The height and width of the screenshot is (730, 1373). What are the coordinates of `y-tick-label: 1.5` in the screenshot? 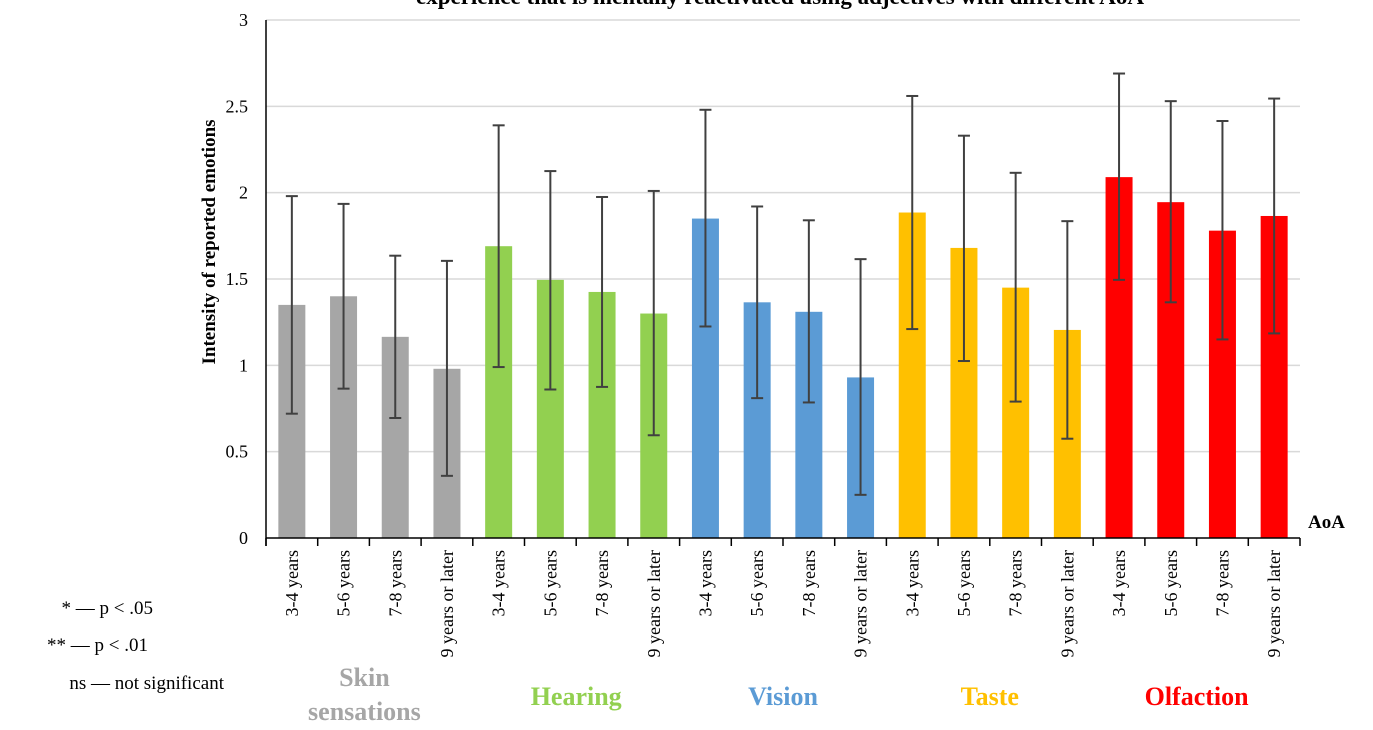 It's located at (237, 279).